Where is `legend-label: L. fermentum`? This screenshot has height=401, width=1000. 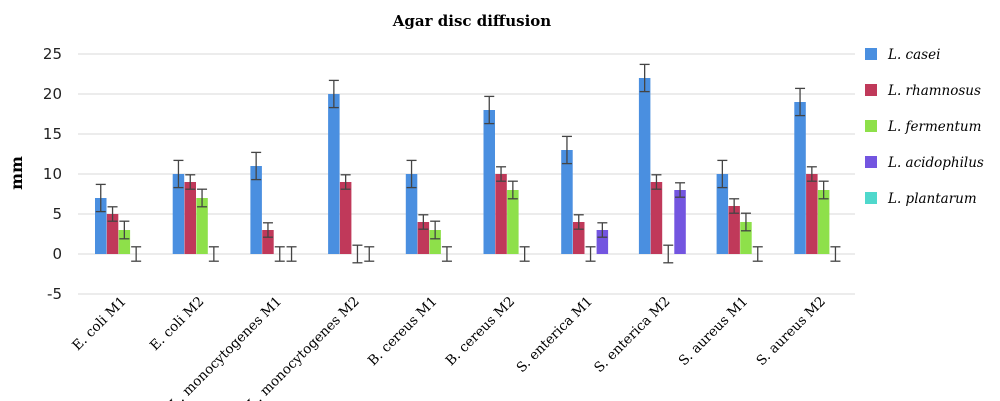 legend-label: L. fermentum is located at coordinates (934, 127).